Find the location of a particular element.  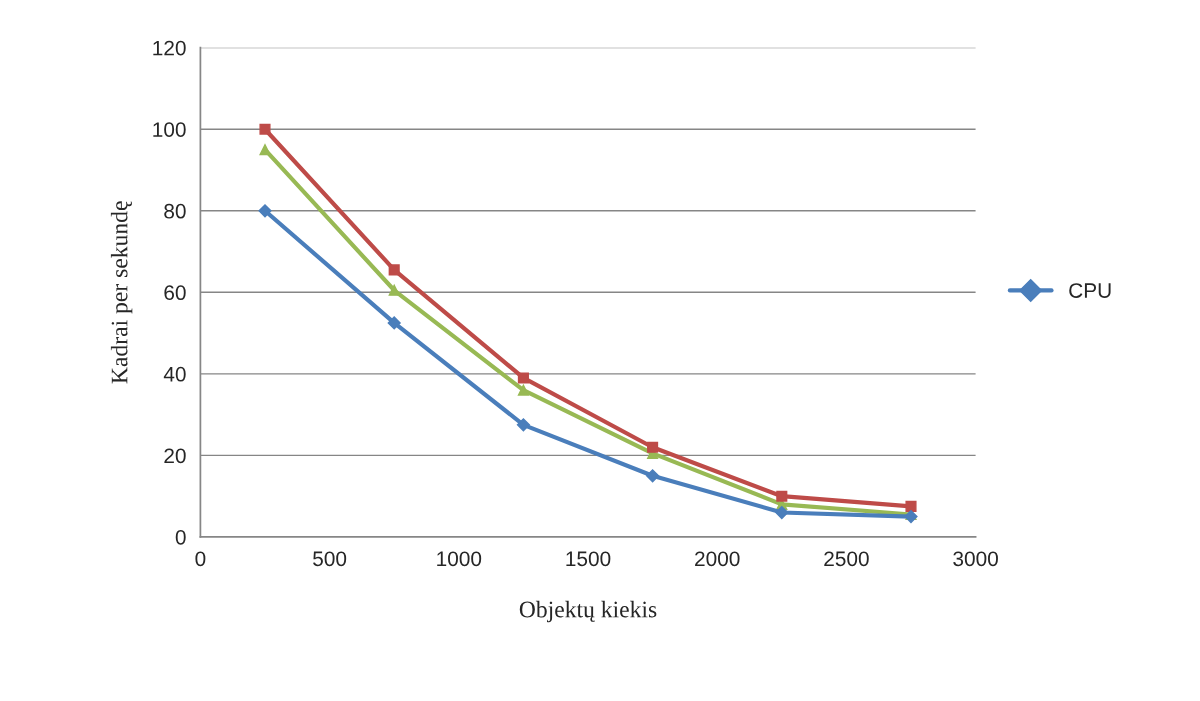

y-tick-label: 80 is located at coordinates (175, 211).